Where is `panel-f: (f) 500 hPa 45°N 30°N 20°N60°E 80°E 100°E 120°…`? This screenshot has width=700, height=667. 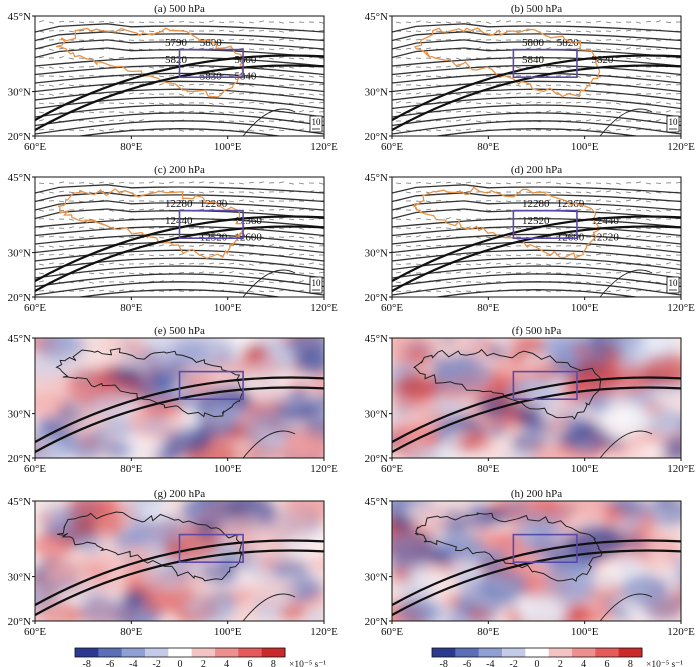 panel-f: (f) 500 hPa 45°N 30°N 20°N60°E 80°E 100°E 120°… is located at coordinates (530, 400).